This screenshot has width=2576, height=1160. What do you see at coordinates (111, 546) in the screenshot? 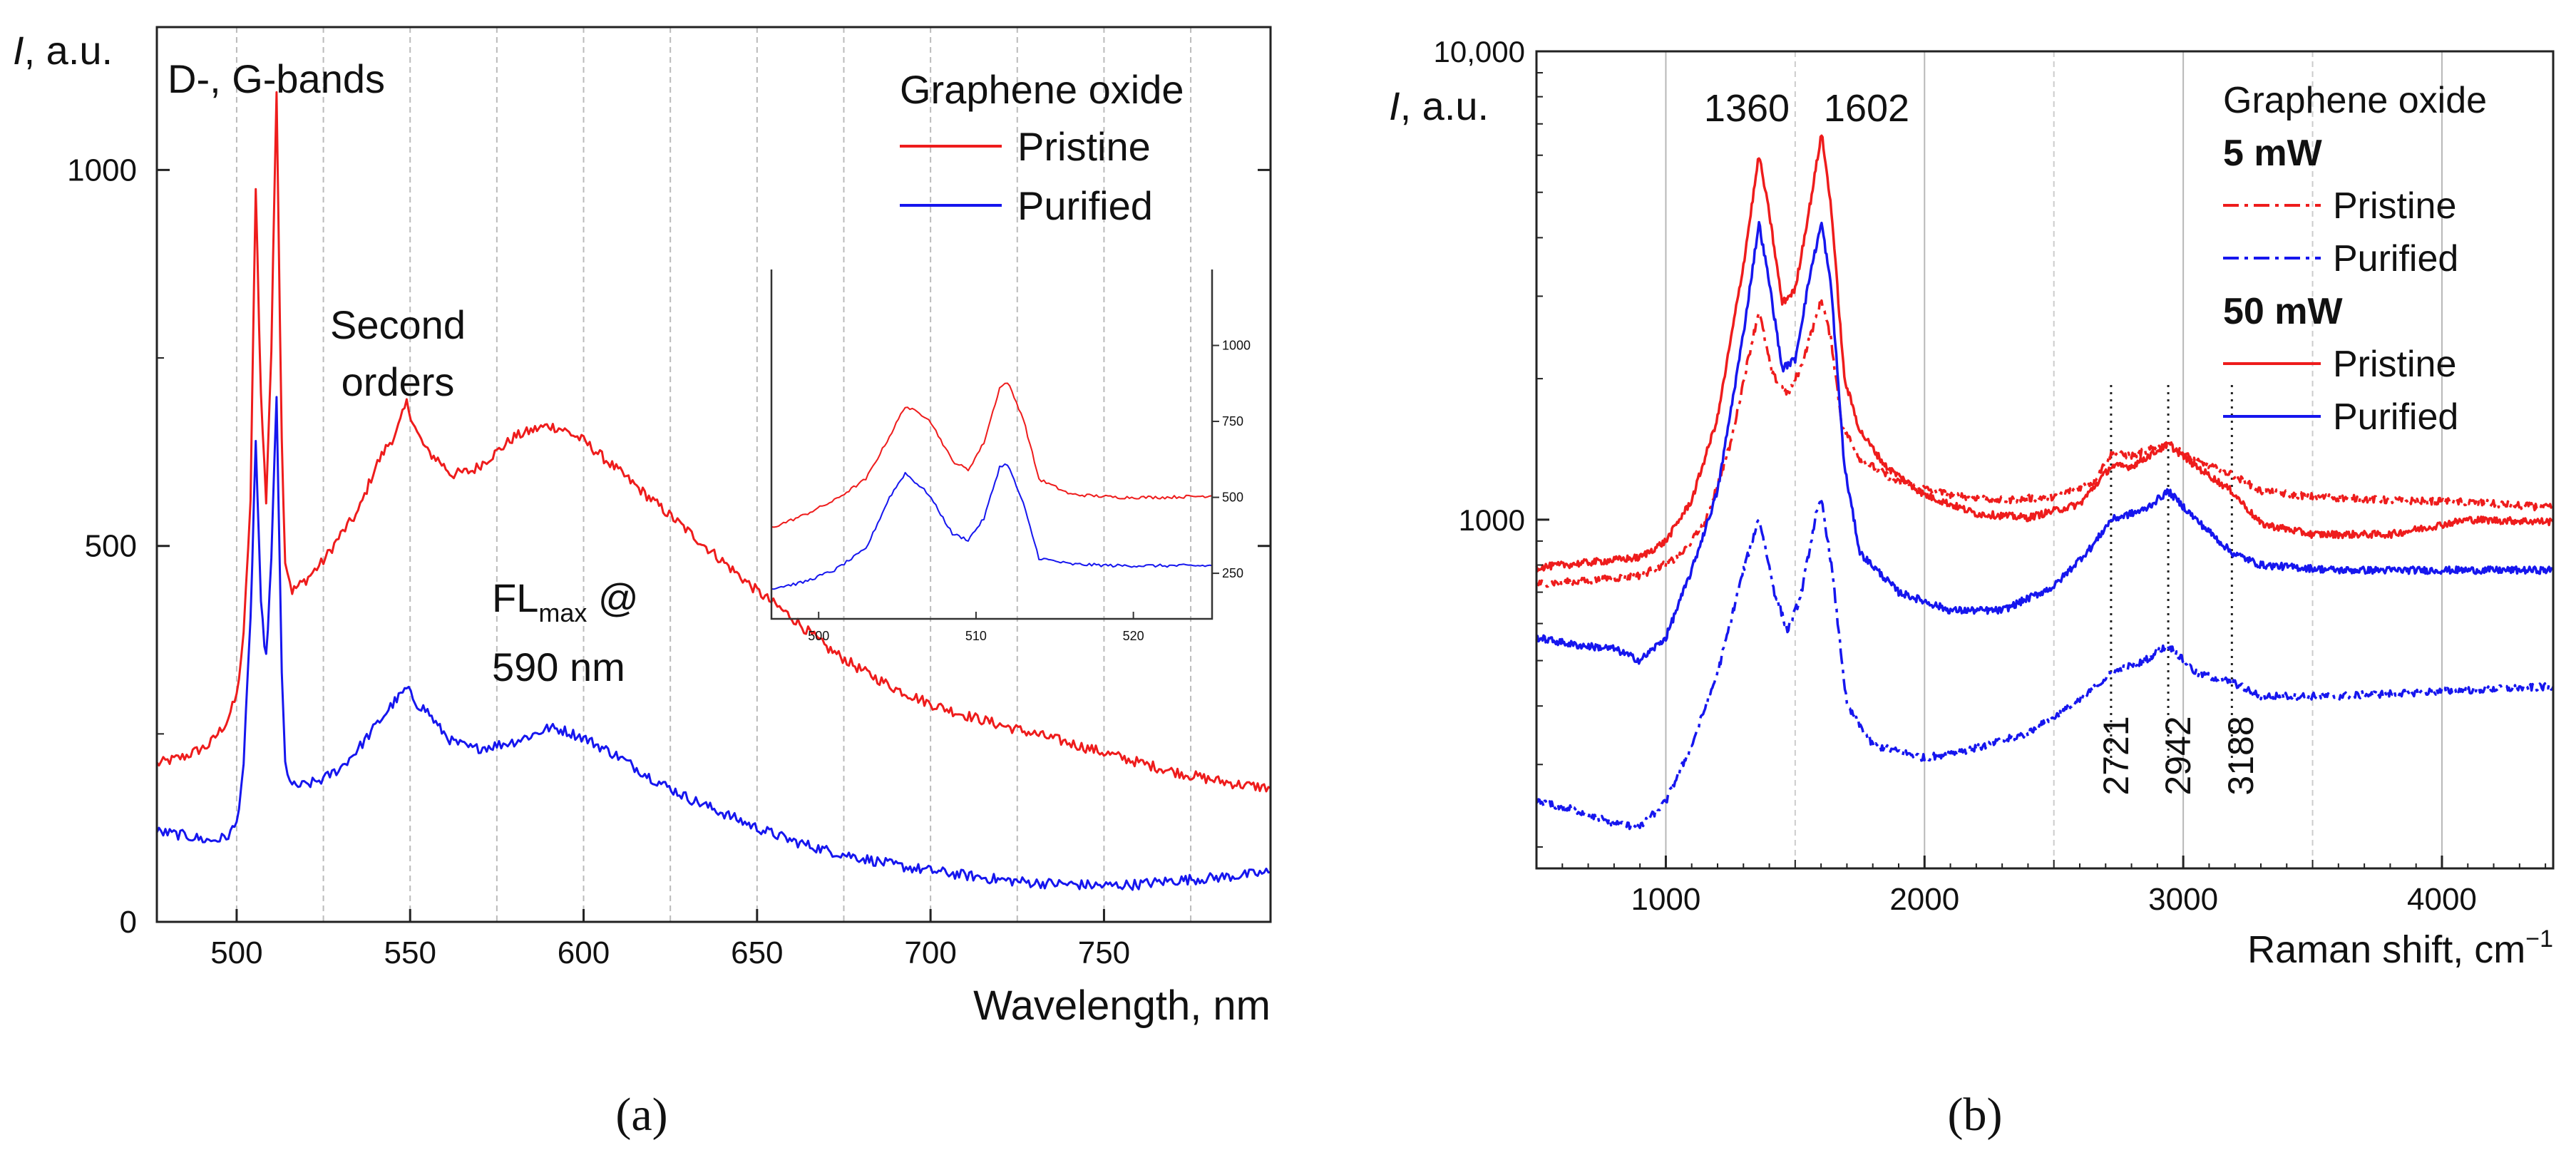
I see `tick-label-a-y-500: 500` at bounding box center [111, 546].